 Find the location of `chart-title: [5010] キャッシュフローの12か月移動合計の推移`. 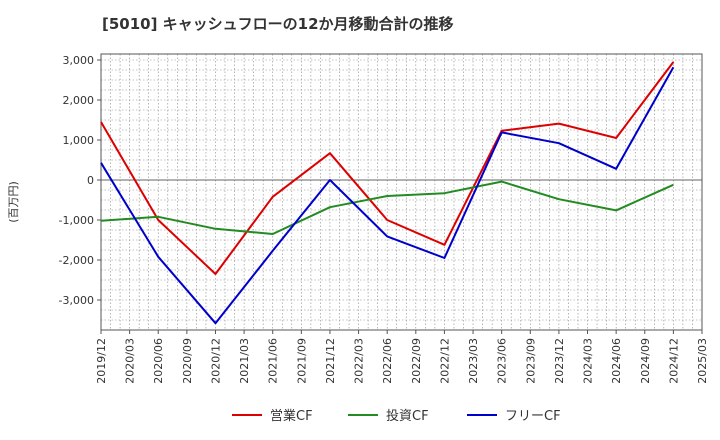

chart-title: [5010] キャッシュフローの12か月移動合計の推移 is located at coordinates (278, 24).